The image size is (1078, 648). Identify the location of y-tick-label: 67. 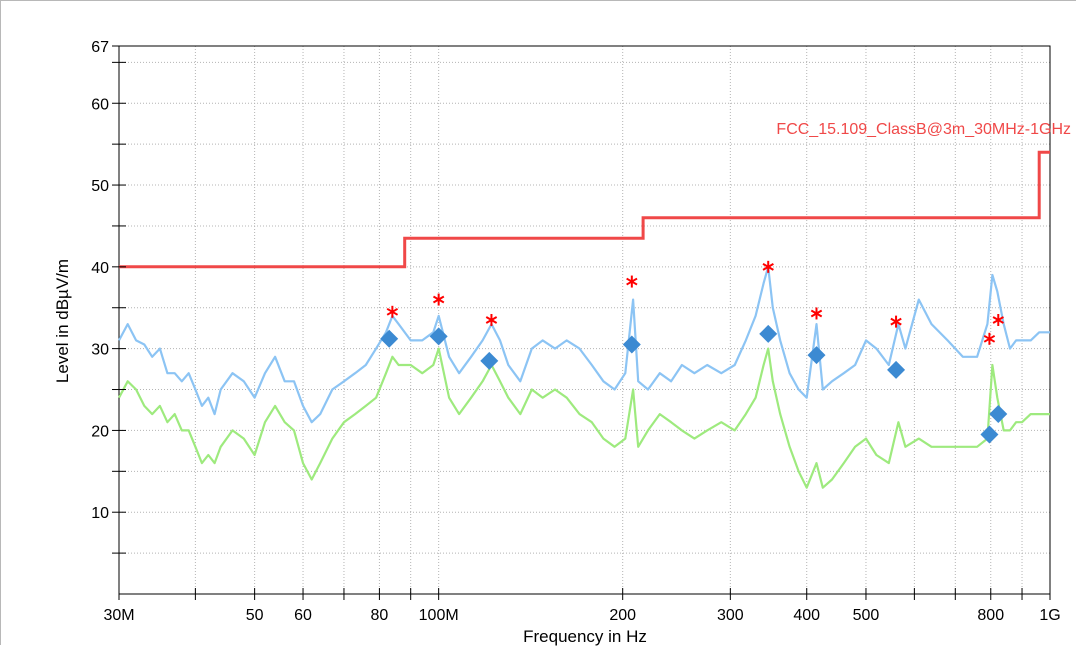
(100, 47).